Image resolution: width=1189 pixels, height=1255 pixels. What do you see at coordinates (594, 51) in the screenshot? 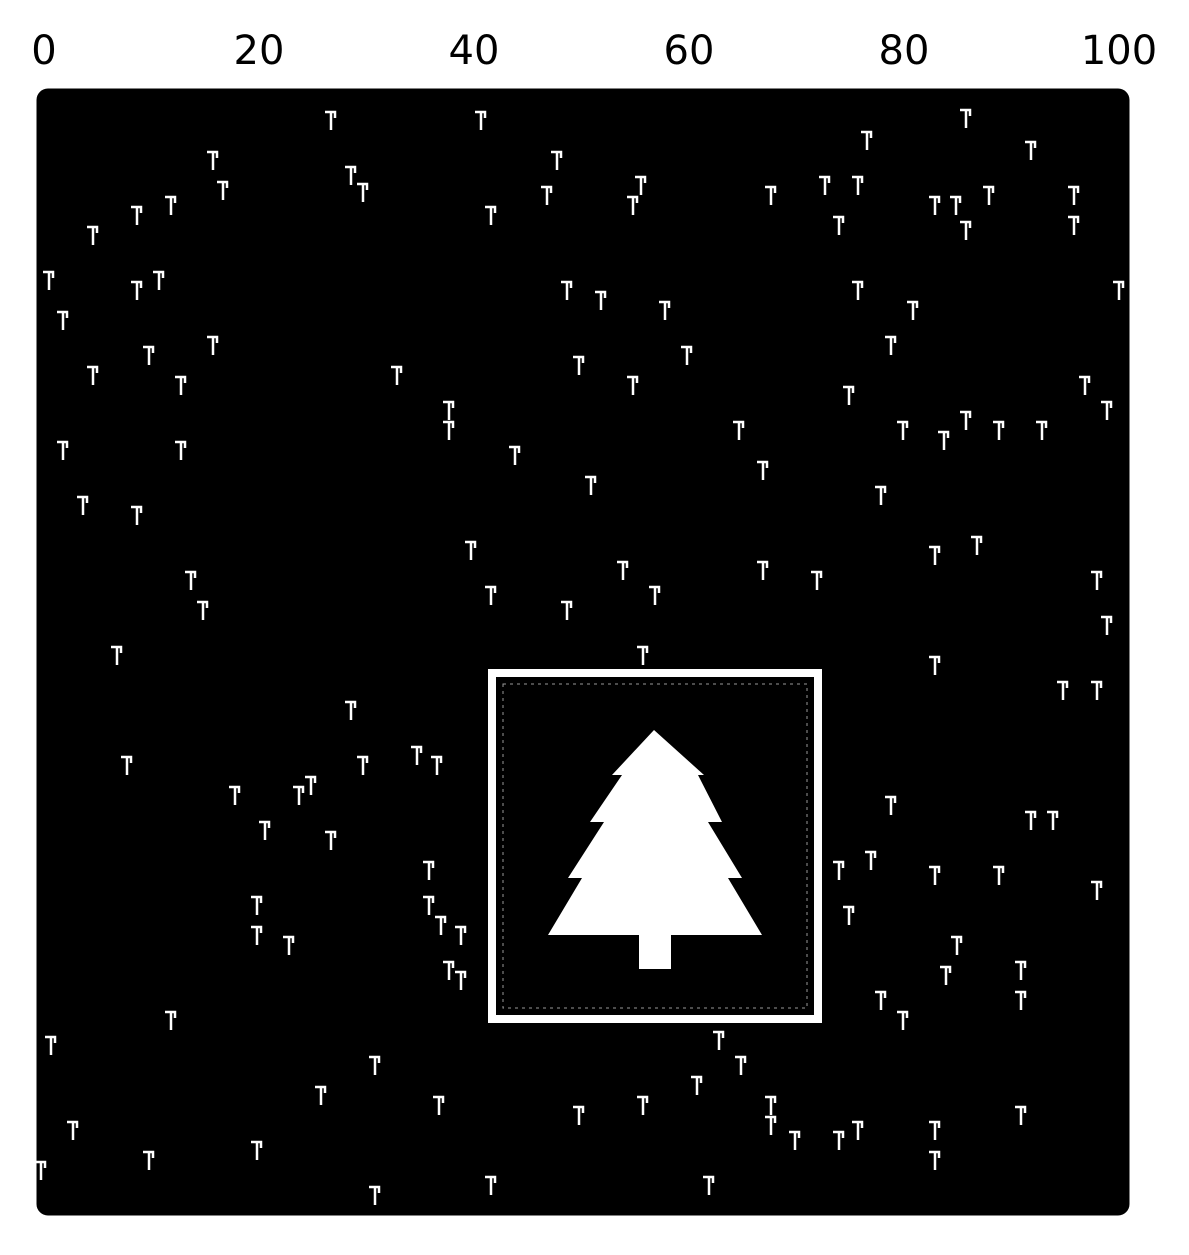
I see `x-axis-ticks: 0 20 40 60 80 100` at bounding box center [594, 51].